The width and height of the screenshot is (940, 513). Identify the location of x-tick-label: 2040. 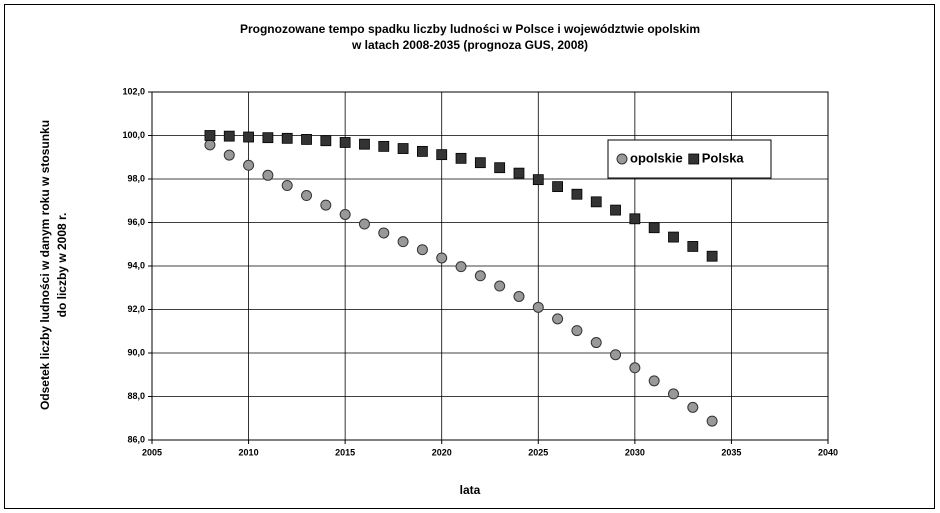
(828, 452).